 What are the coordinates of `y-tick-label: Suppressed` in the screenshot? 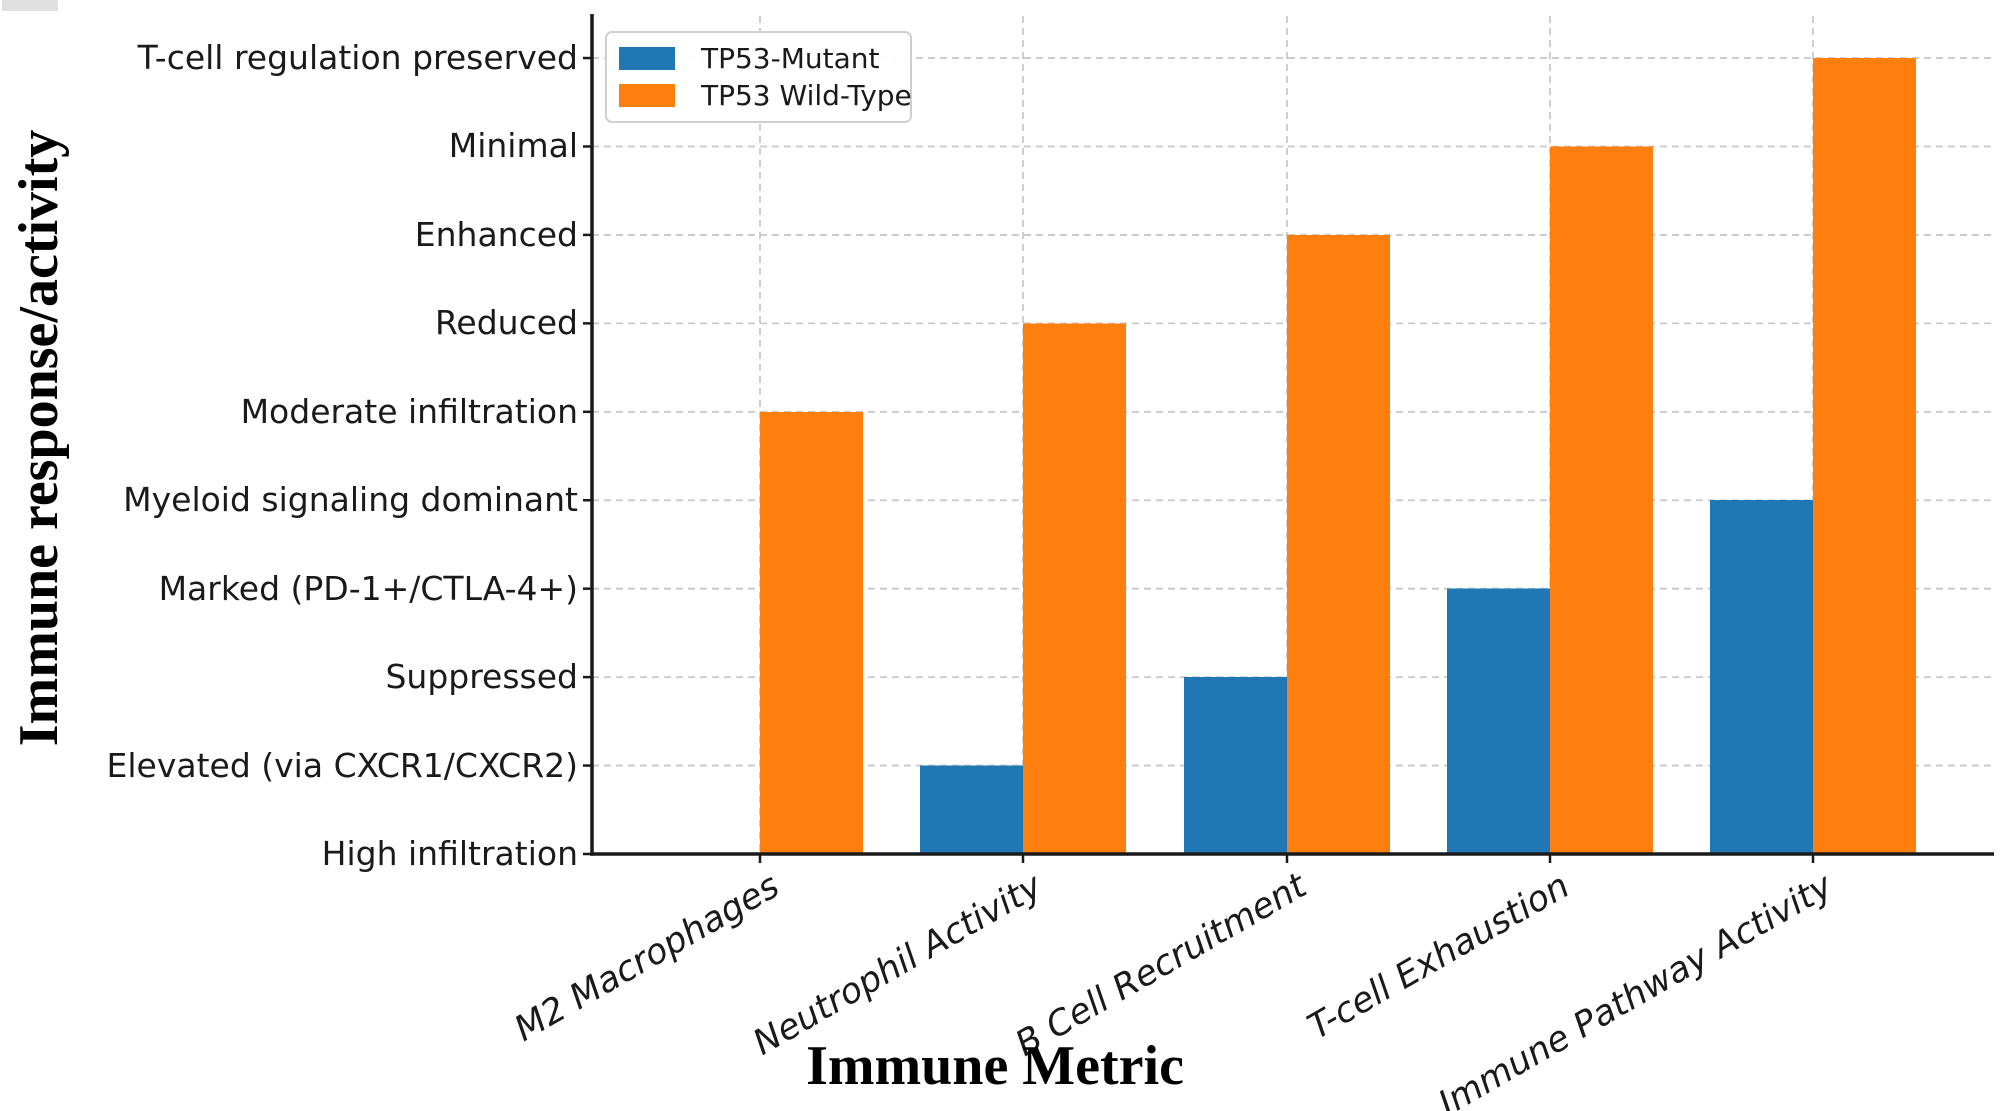 It's located at (481, 677).